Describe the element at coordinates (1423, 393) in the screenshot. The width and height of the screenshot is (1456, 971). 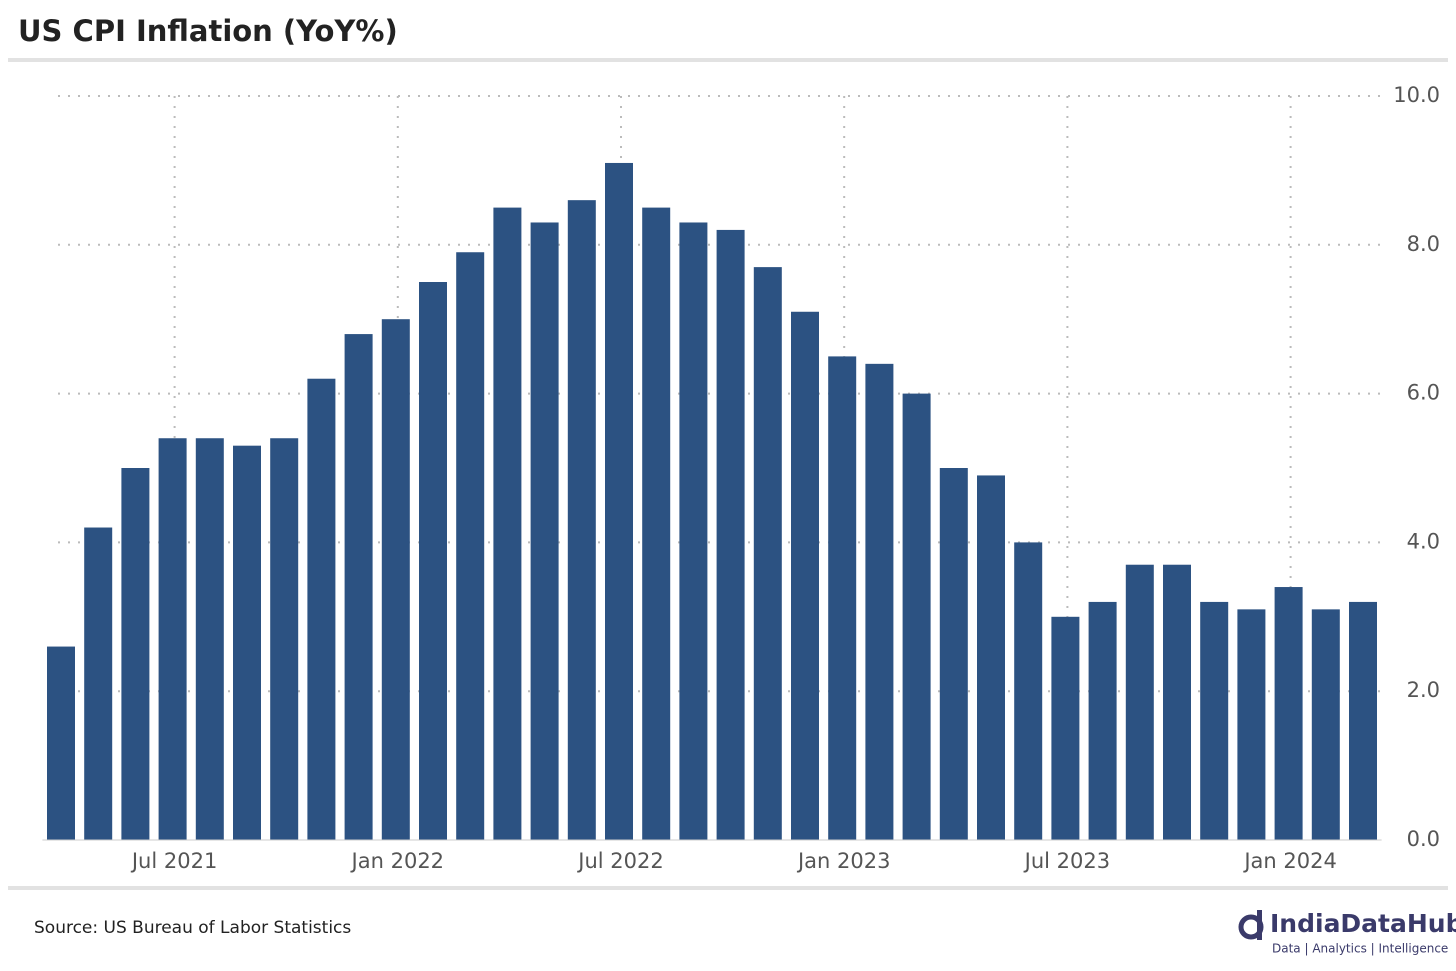
I see `y-tick-label: 6.0` at that location.